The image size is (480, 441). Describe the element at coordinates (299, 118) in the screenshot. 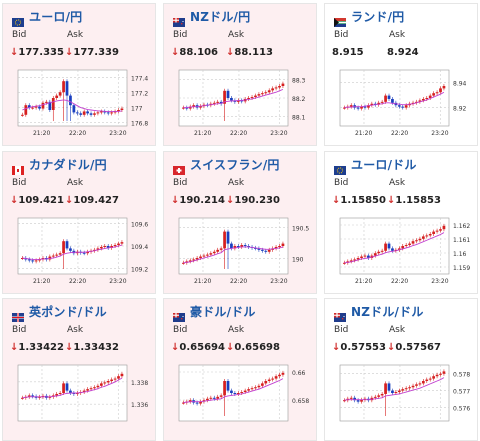

I see `y-tick-label: 88.1` at that location.